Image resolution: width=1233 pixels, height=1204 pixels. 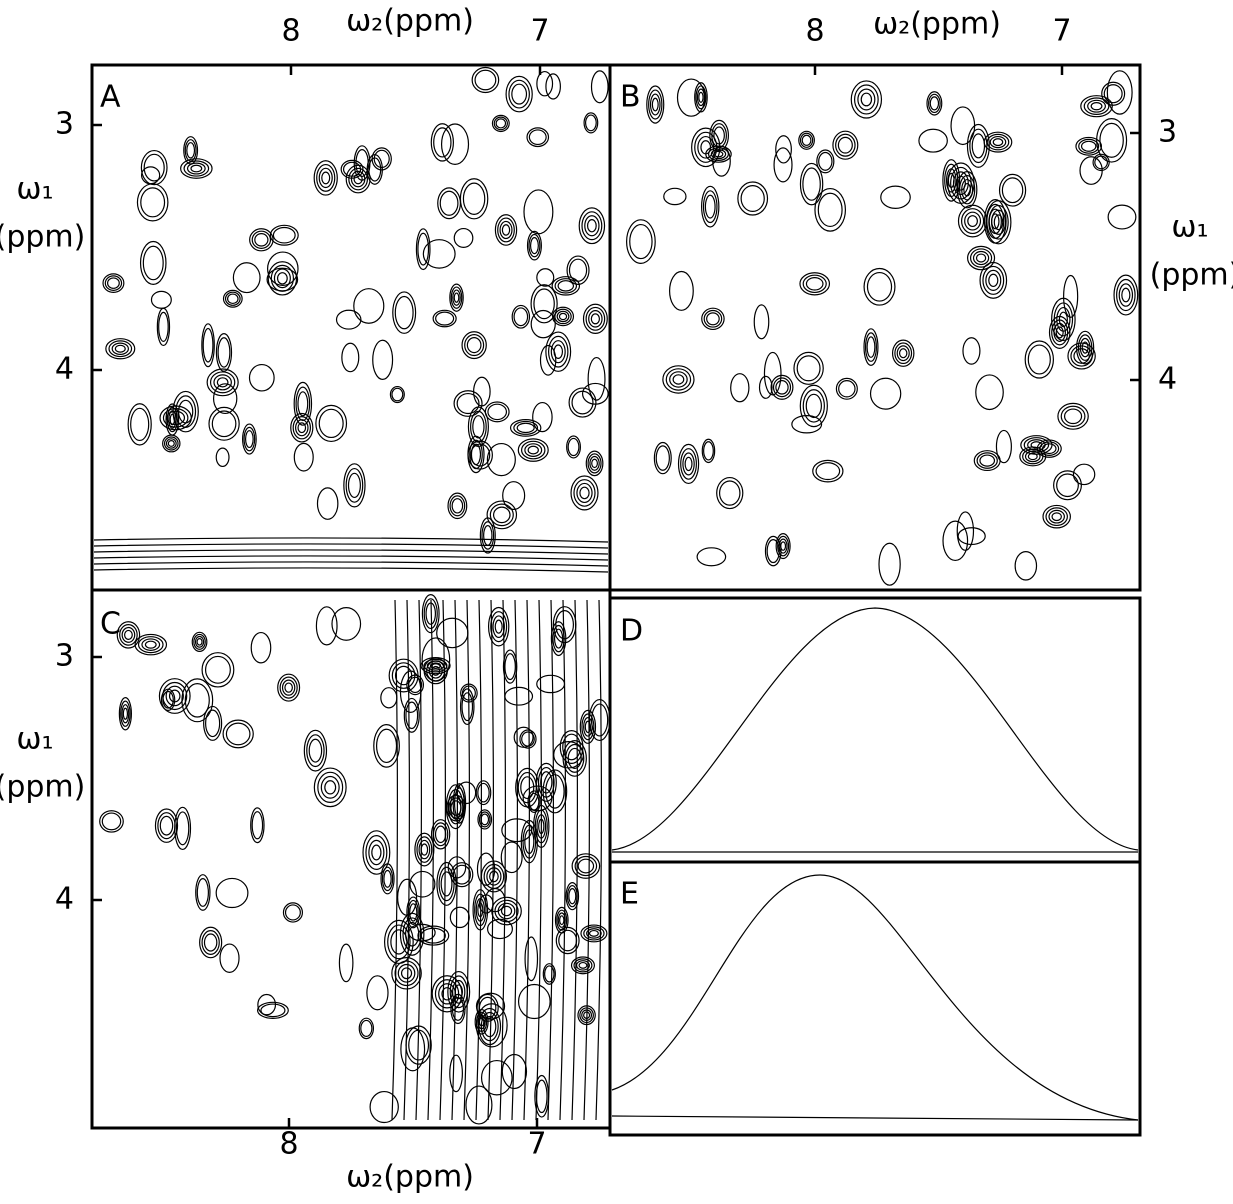 I want to click on y-tick-label: 4, so click(x=64, y=369).